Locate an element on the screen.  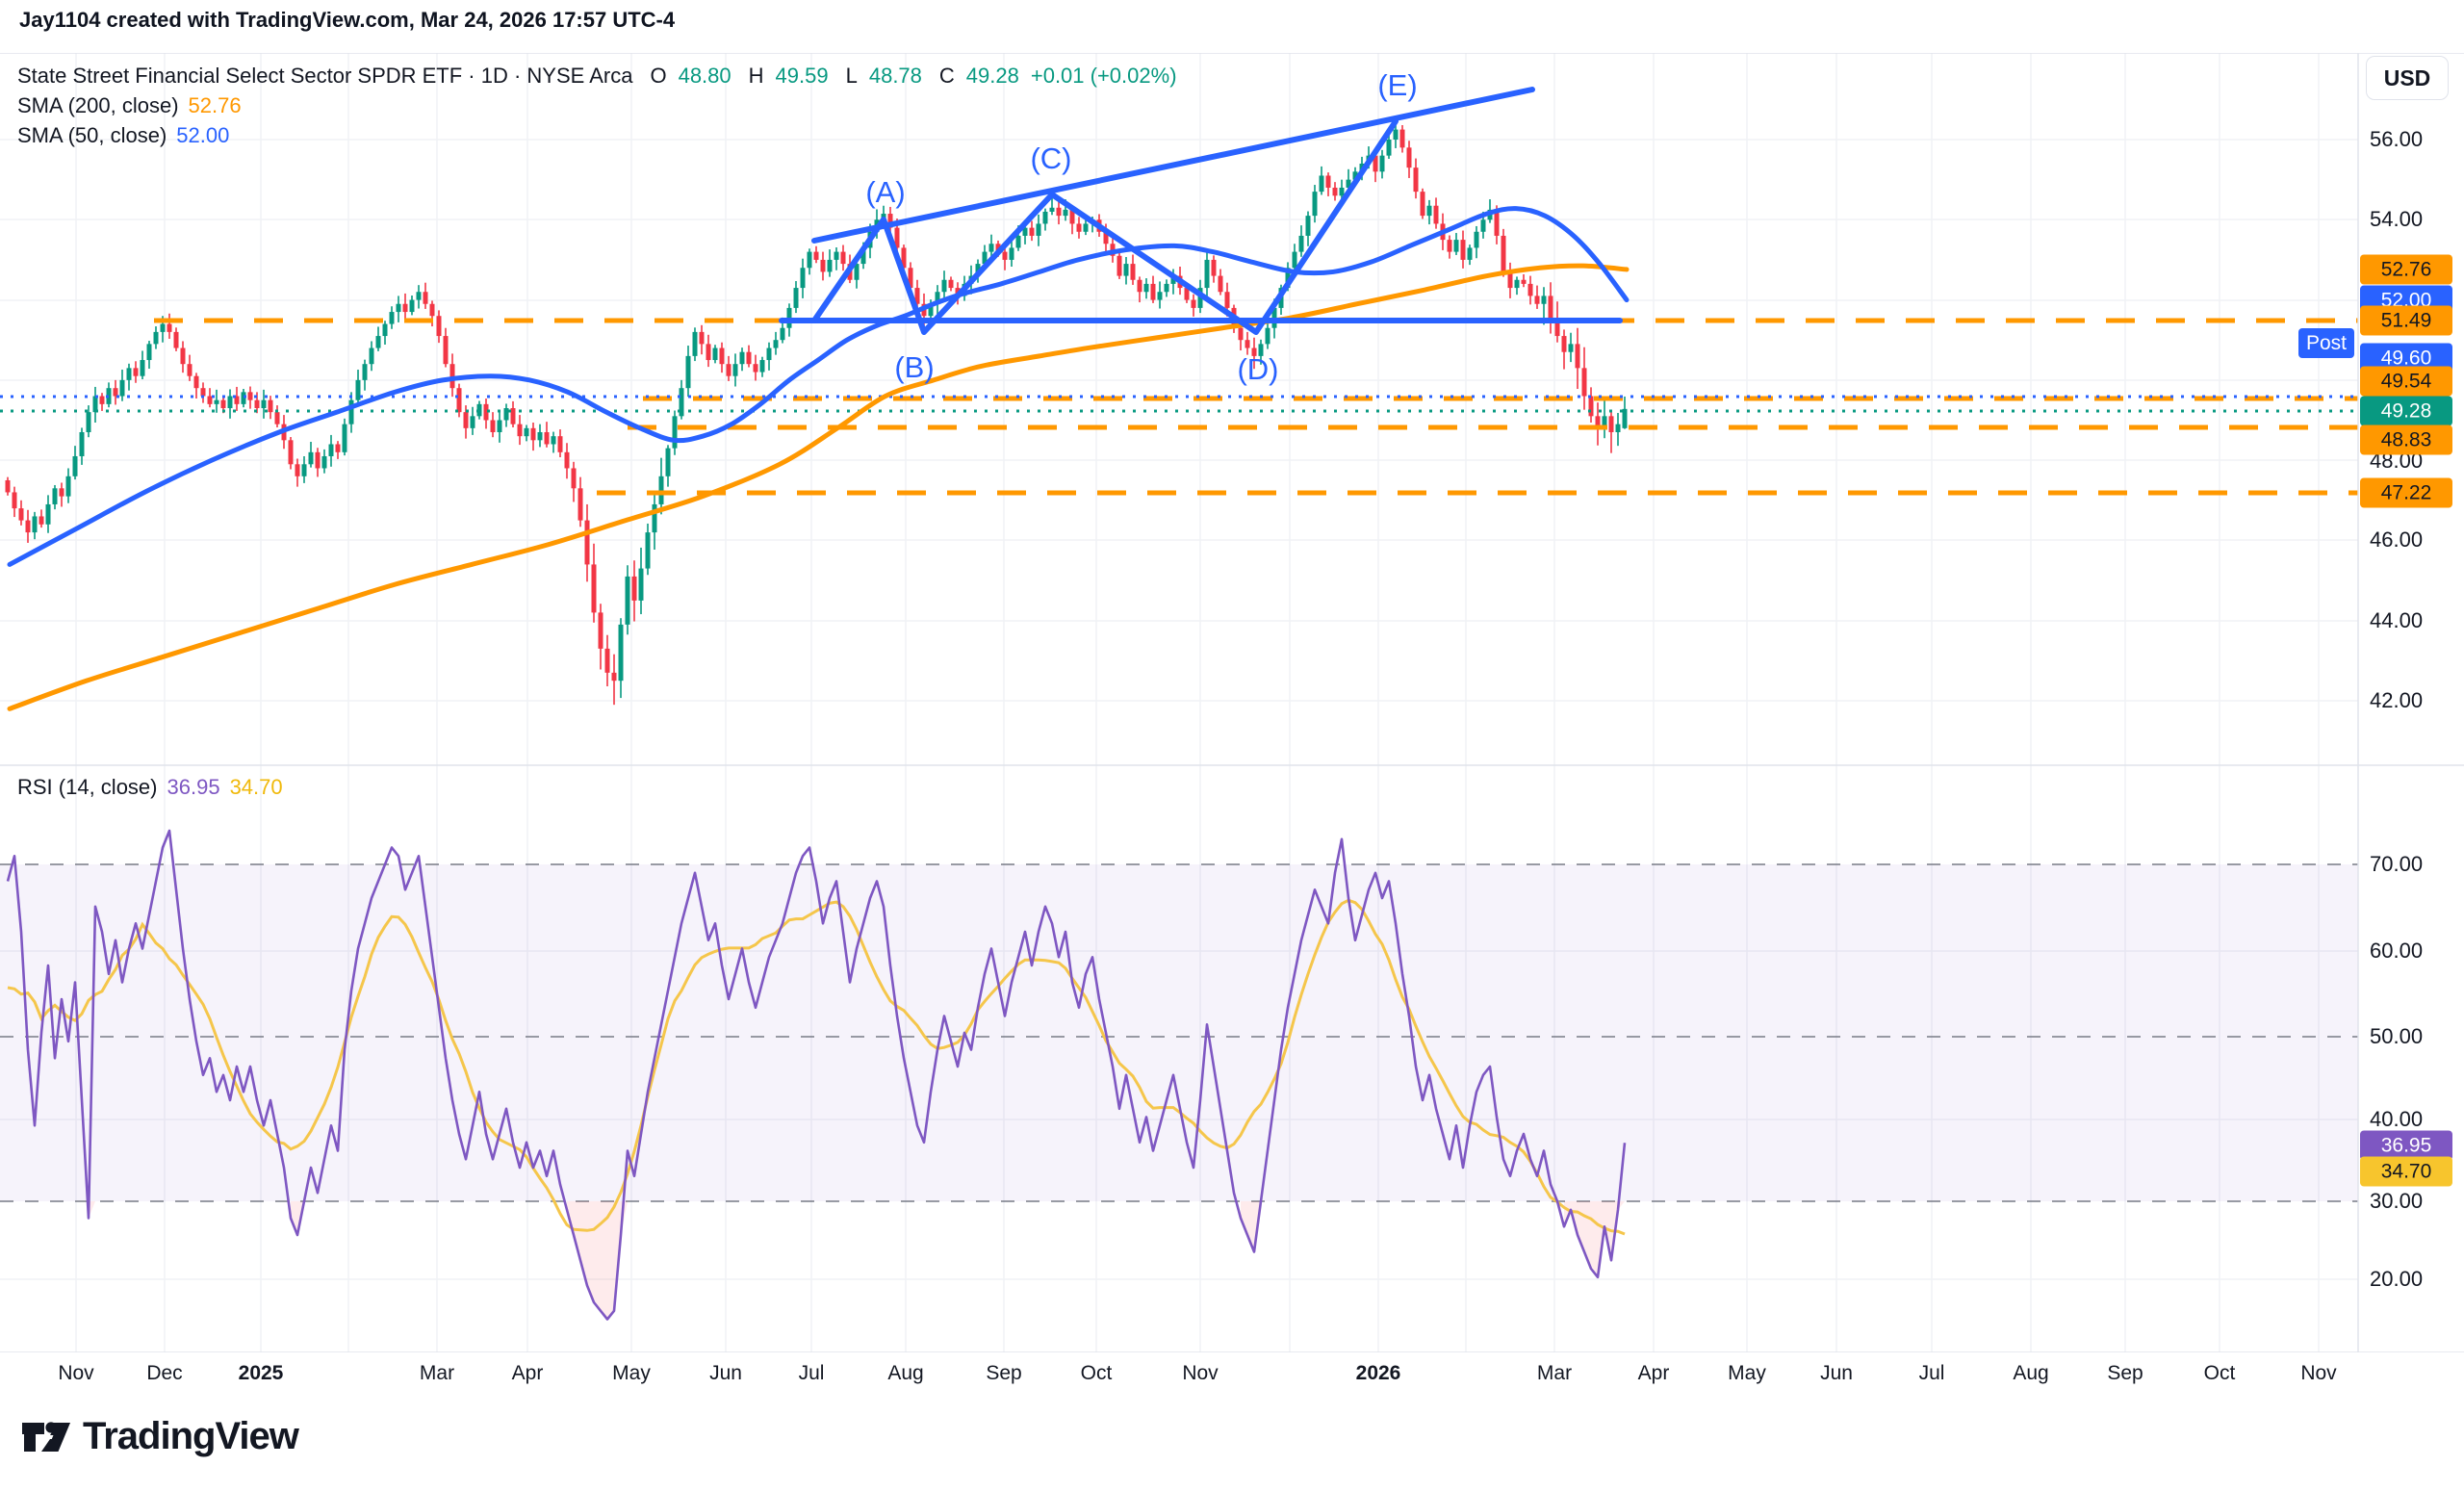
sma50-label: SMA (50, close) is located at coordinates (92, 134).